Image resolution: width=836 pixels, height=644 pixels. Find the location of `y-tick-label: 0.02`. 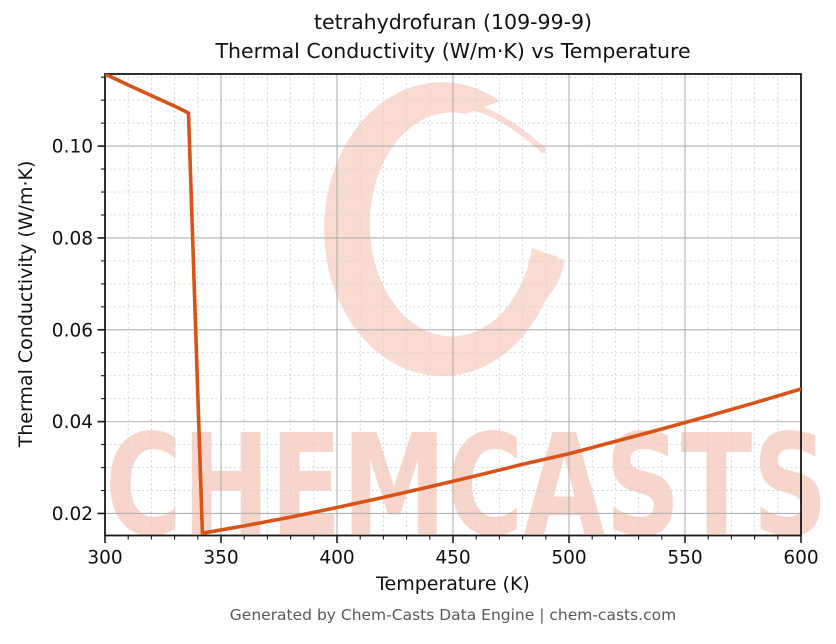

y-tick-label: 0.02 is located at coordinates (72, 514).